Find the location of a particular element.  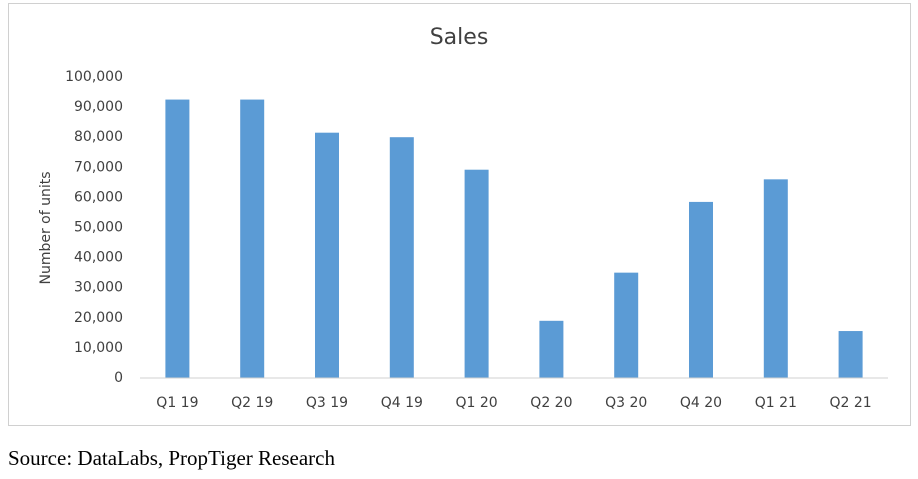

y-tick-label: 10,000 is located at coordinates (98, 348).